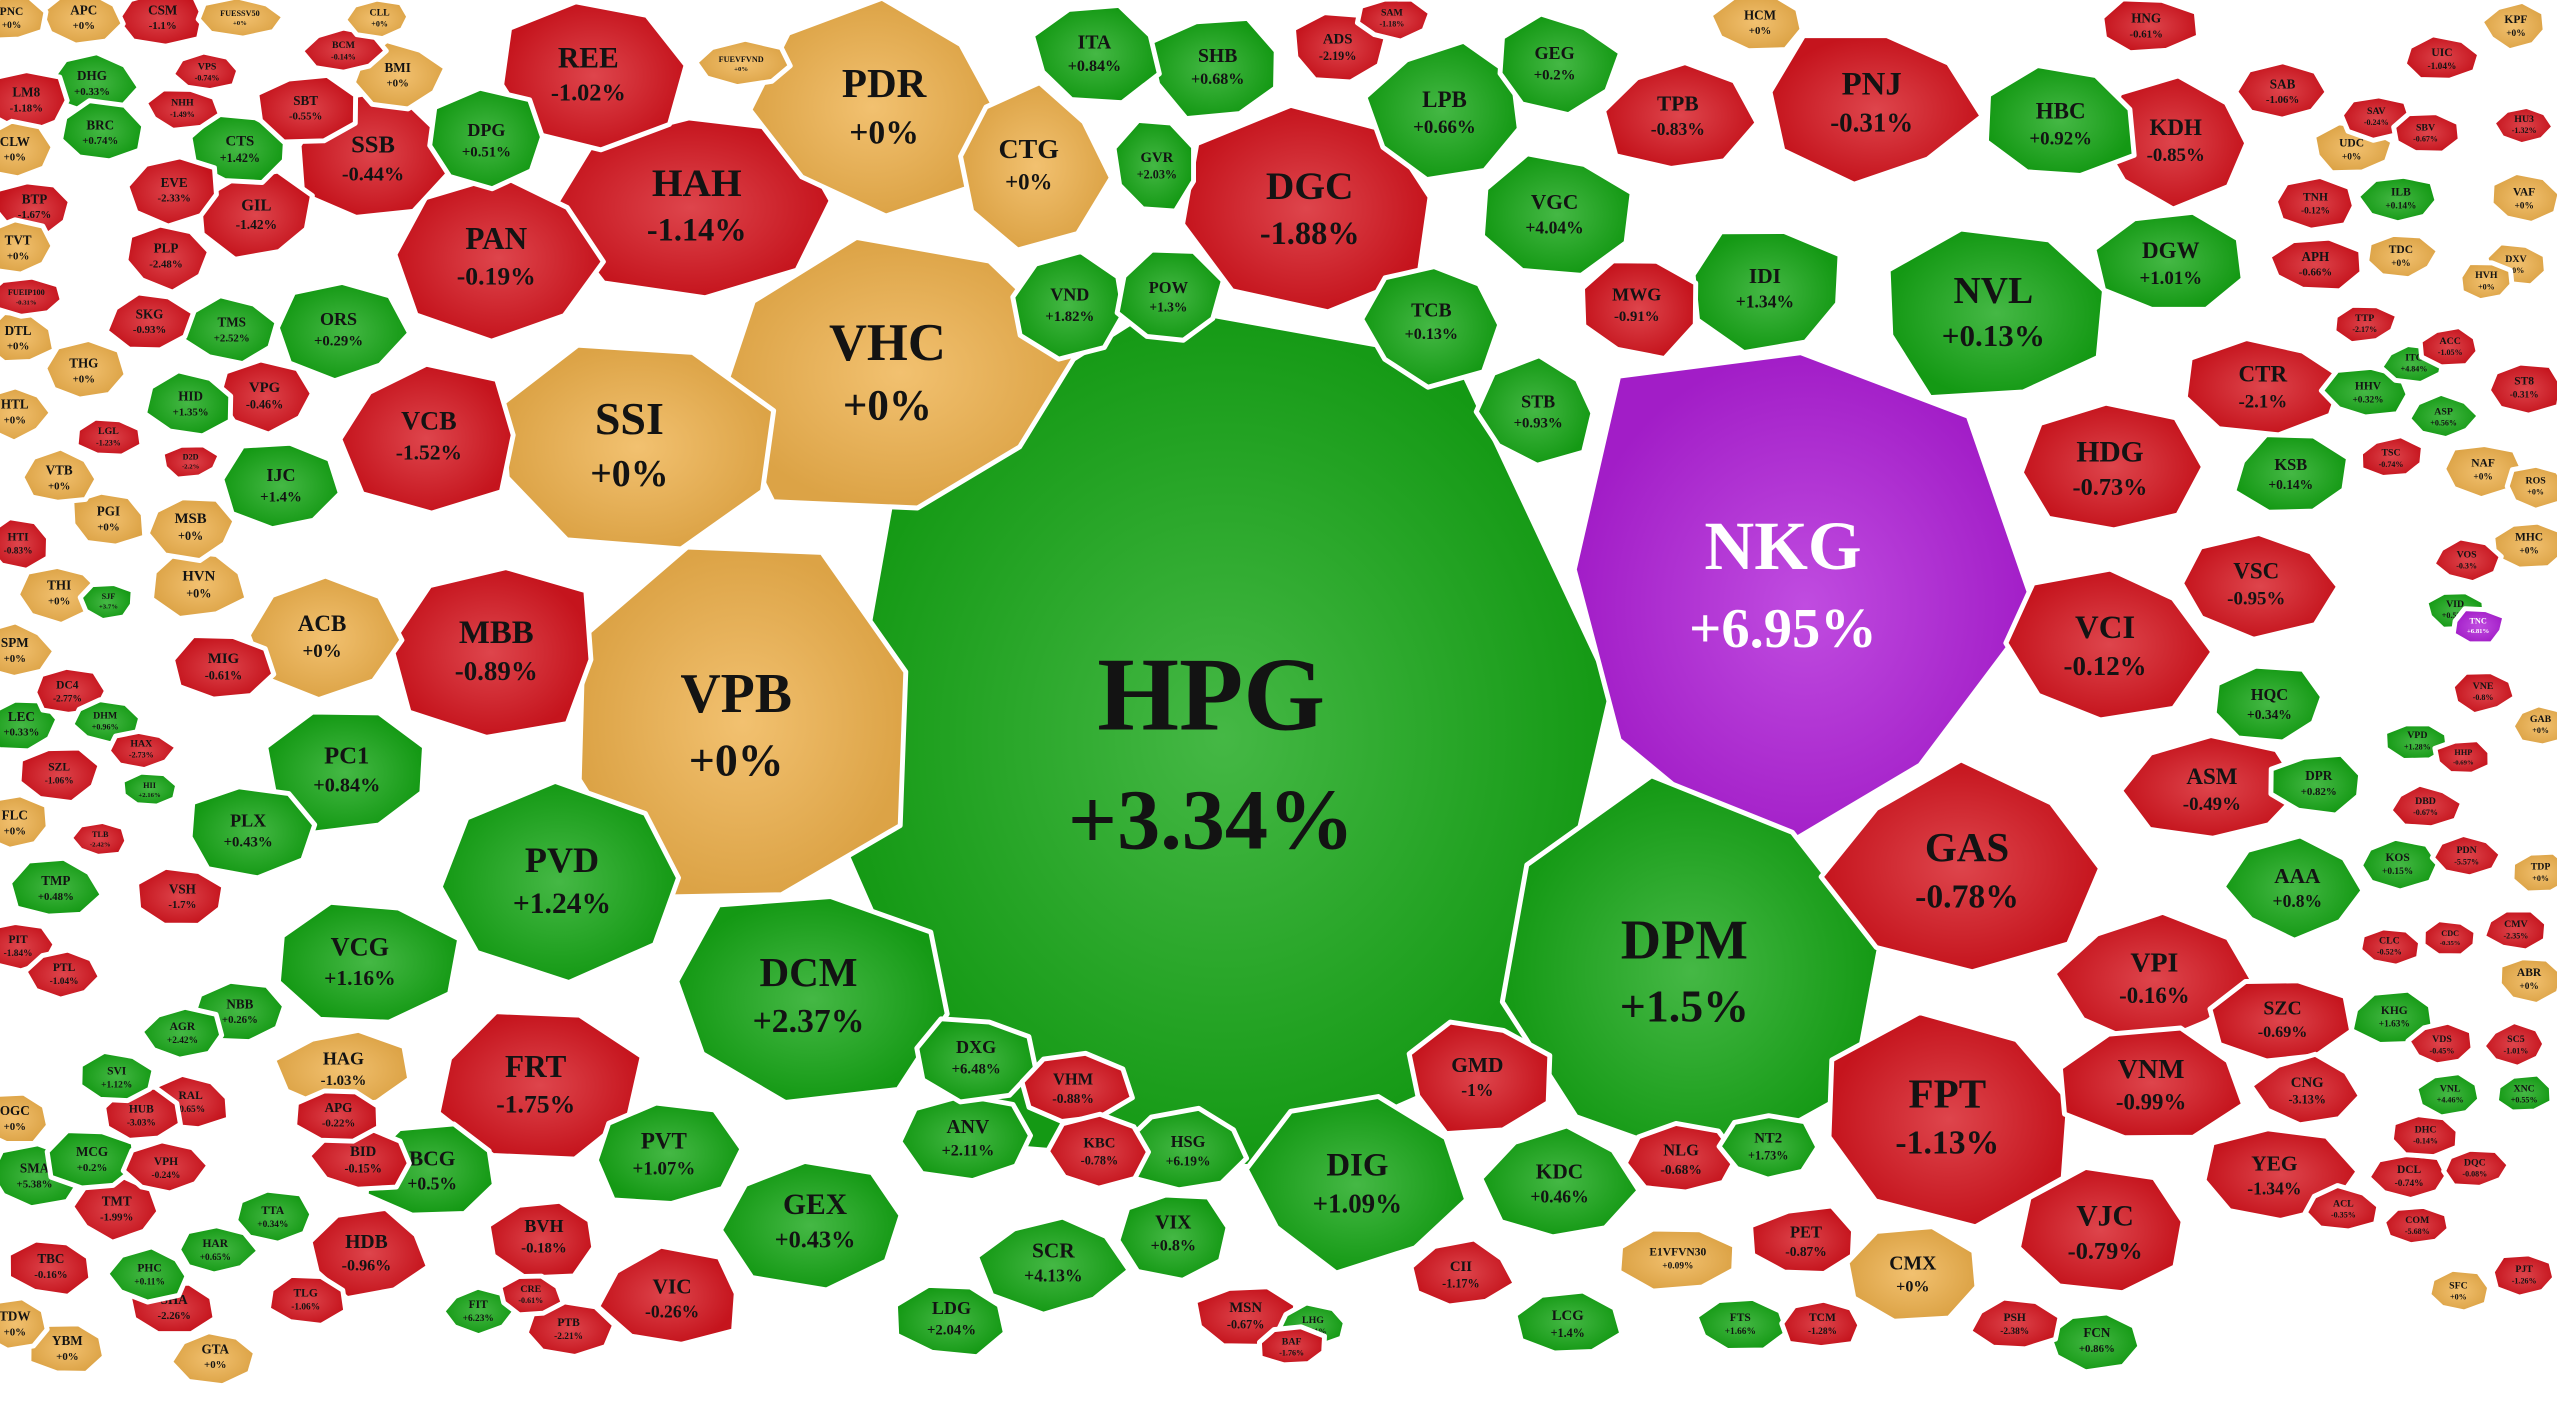  What do you see at coordinates (2391, 456) in the screenshot?
I see `cell-TSC: TSC-0.74%` at bounding box center [2391, 456].